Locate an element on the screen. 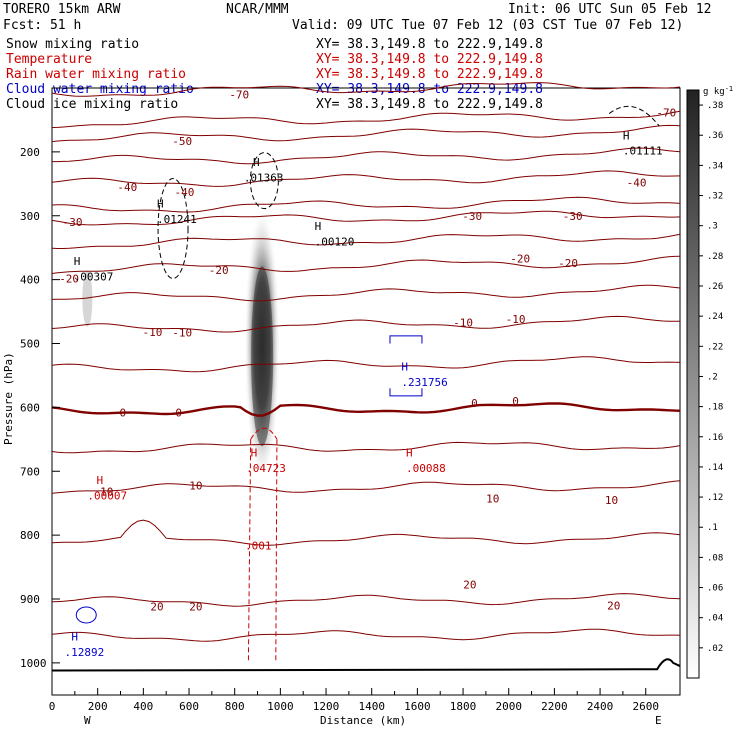 This screenshot has width=740, height=740. colorbar-tick-label: .22 is located at coordinates (715, 347).